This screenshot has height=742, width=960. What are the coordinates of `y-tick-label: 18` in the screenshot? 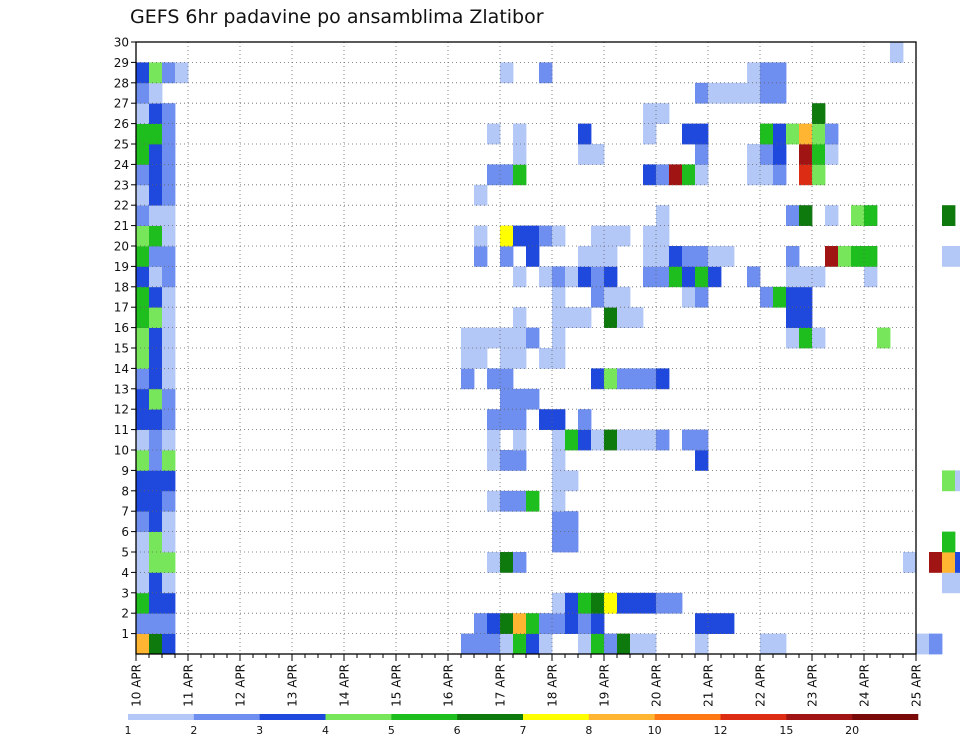 It's located at (121, 287).